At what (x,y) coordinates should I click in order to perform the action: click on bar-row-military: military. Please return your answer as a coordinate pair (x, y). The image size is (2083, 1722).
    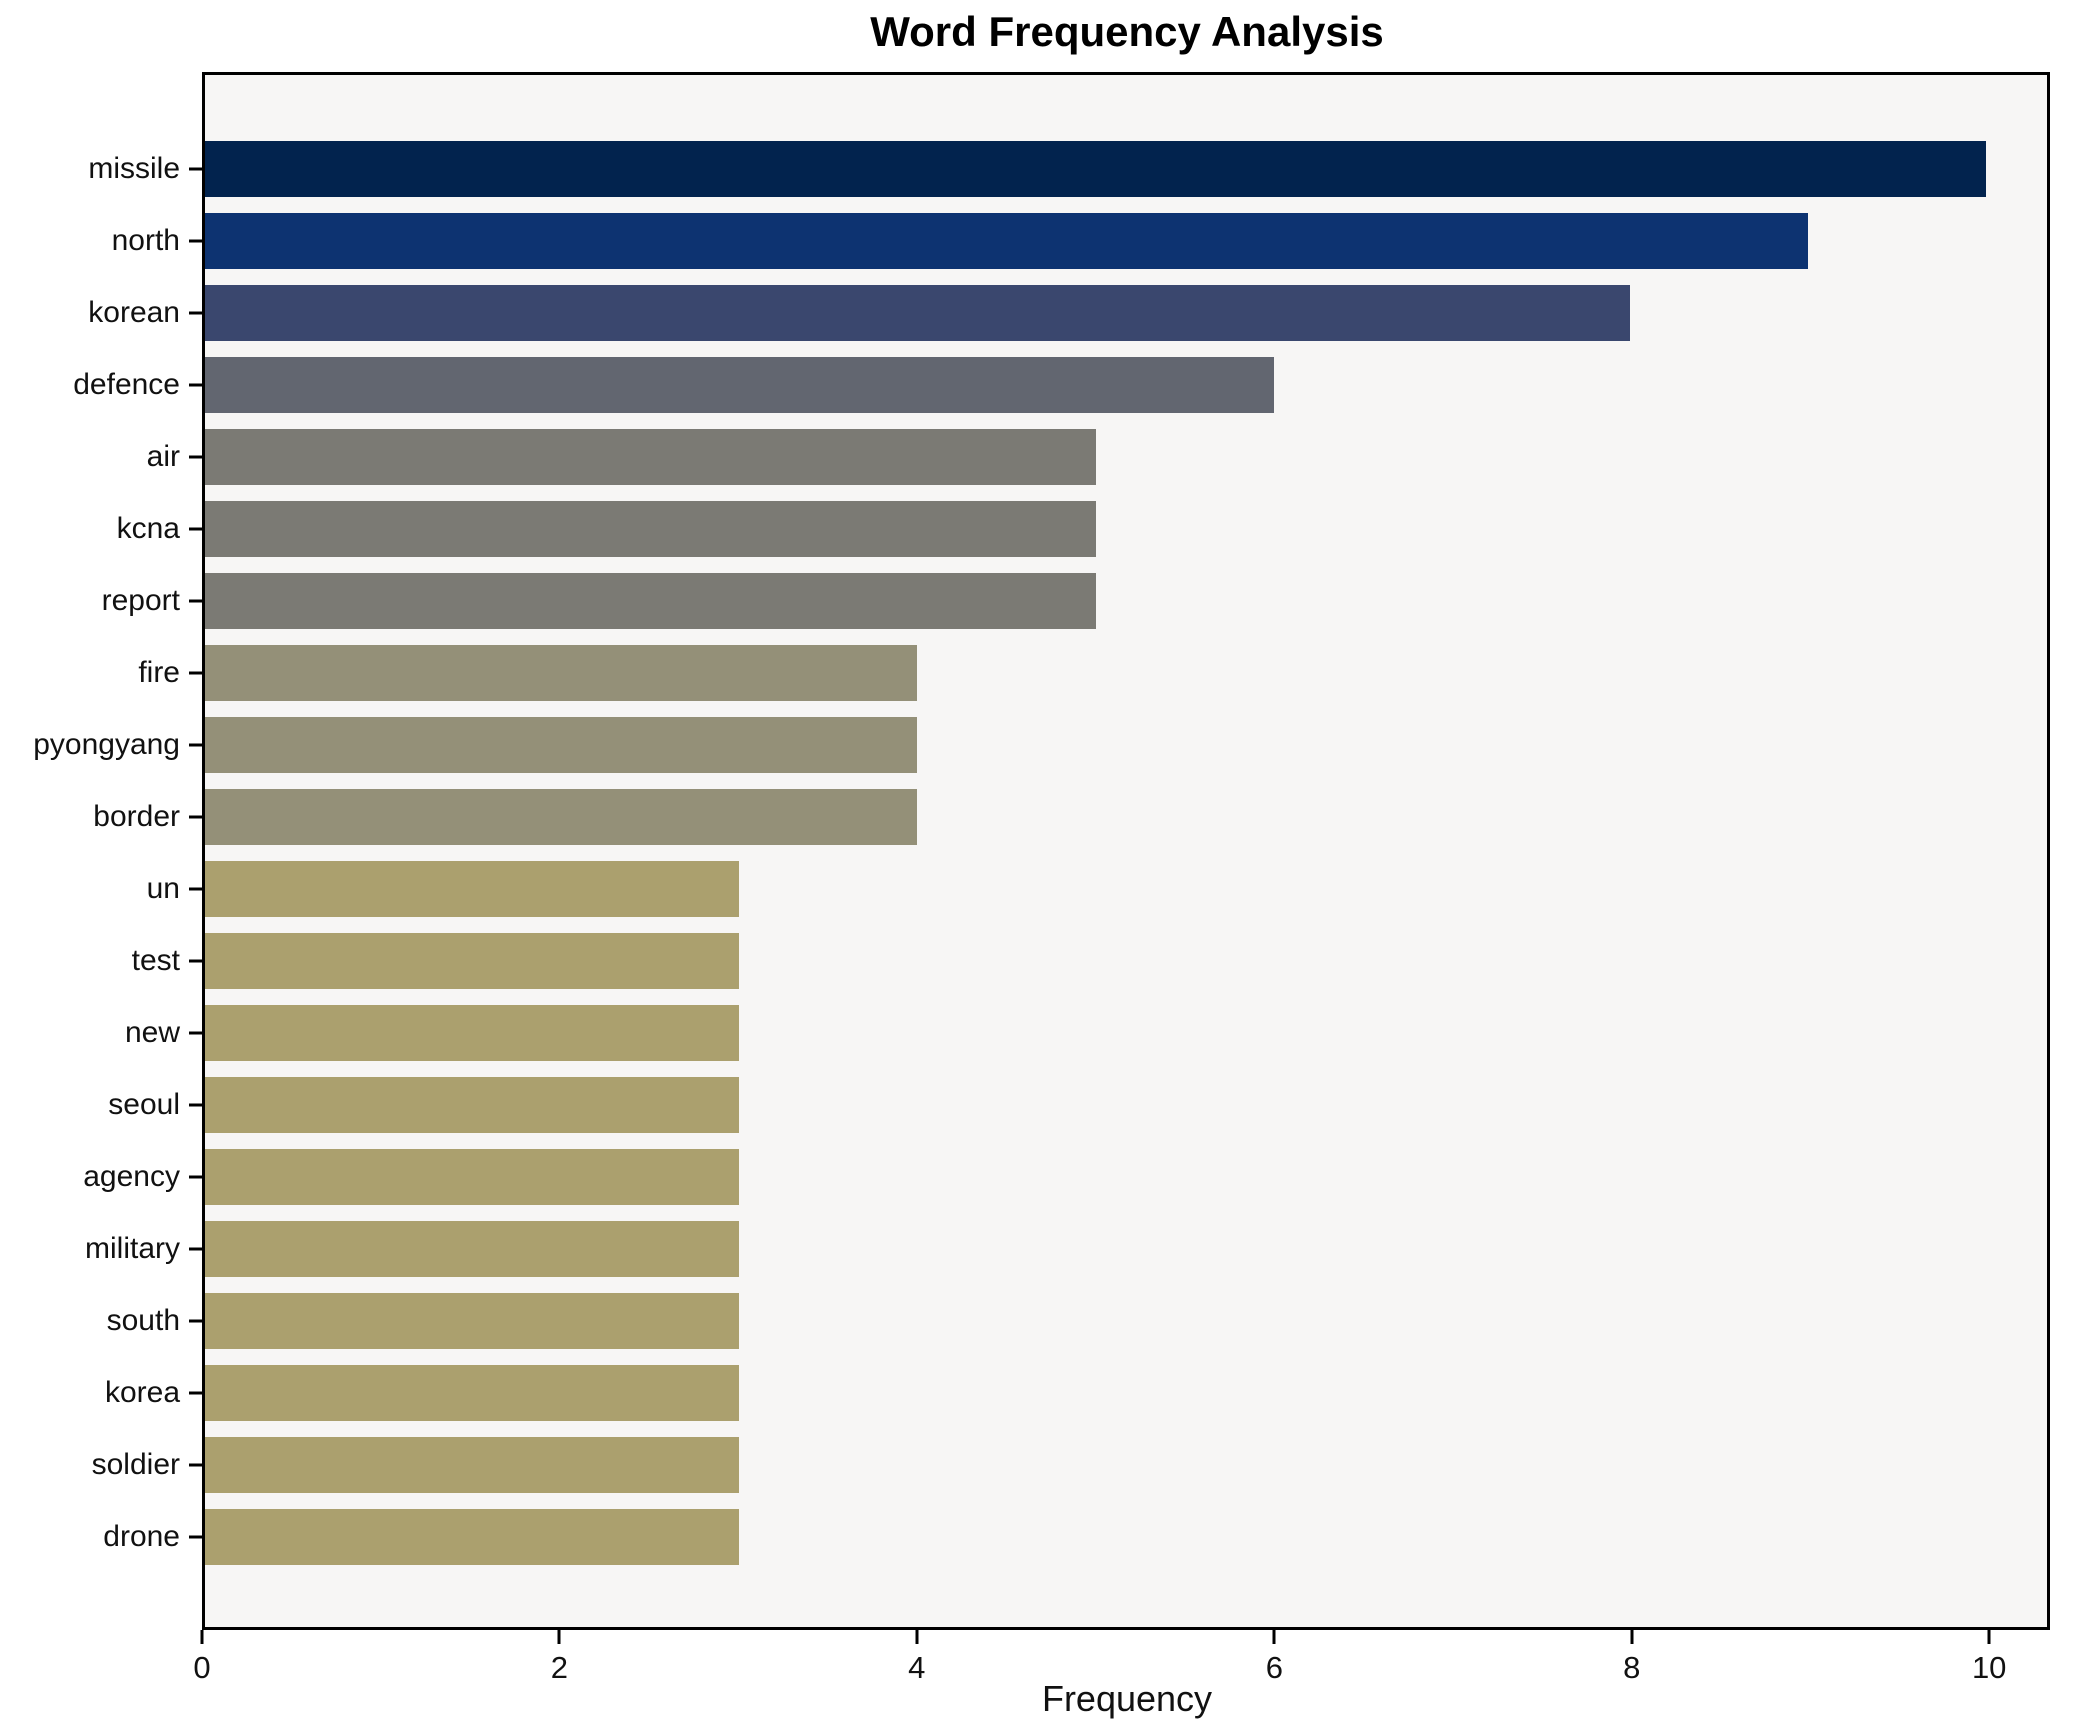
    Looking at the image, I should click on (1066, 1249).